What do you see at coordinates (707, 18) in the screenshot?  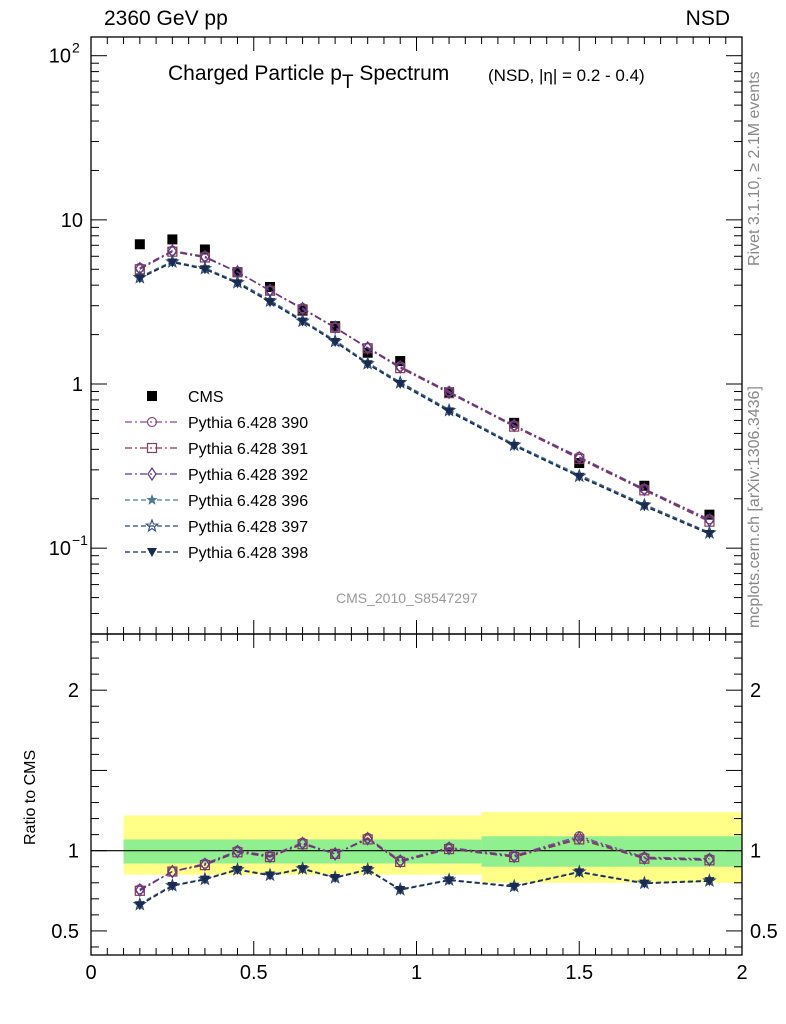 I see `process-label: NSD` at bounding box center [707, 18].